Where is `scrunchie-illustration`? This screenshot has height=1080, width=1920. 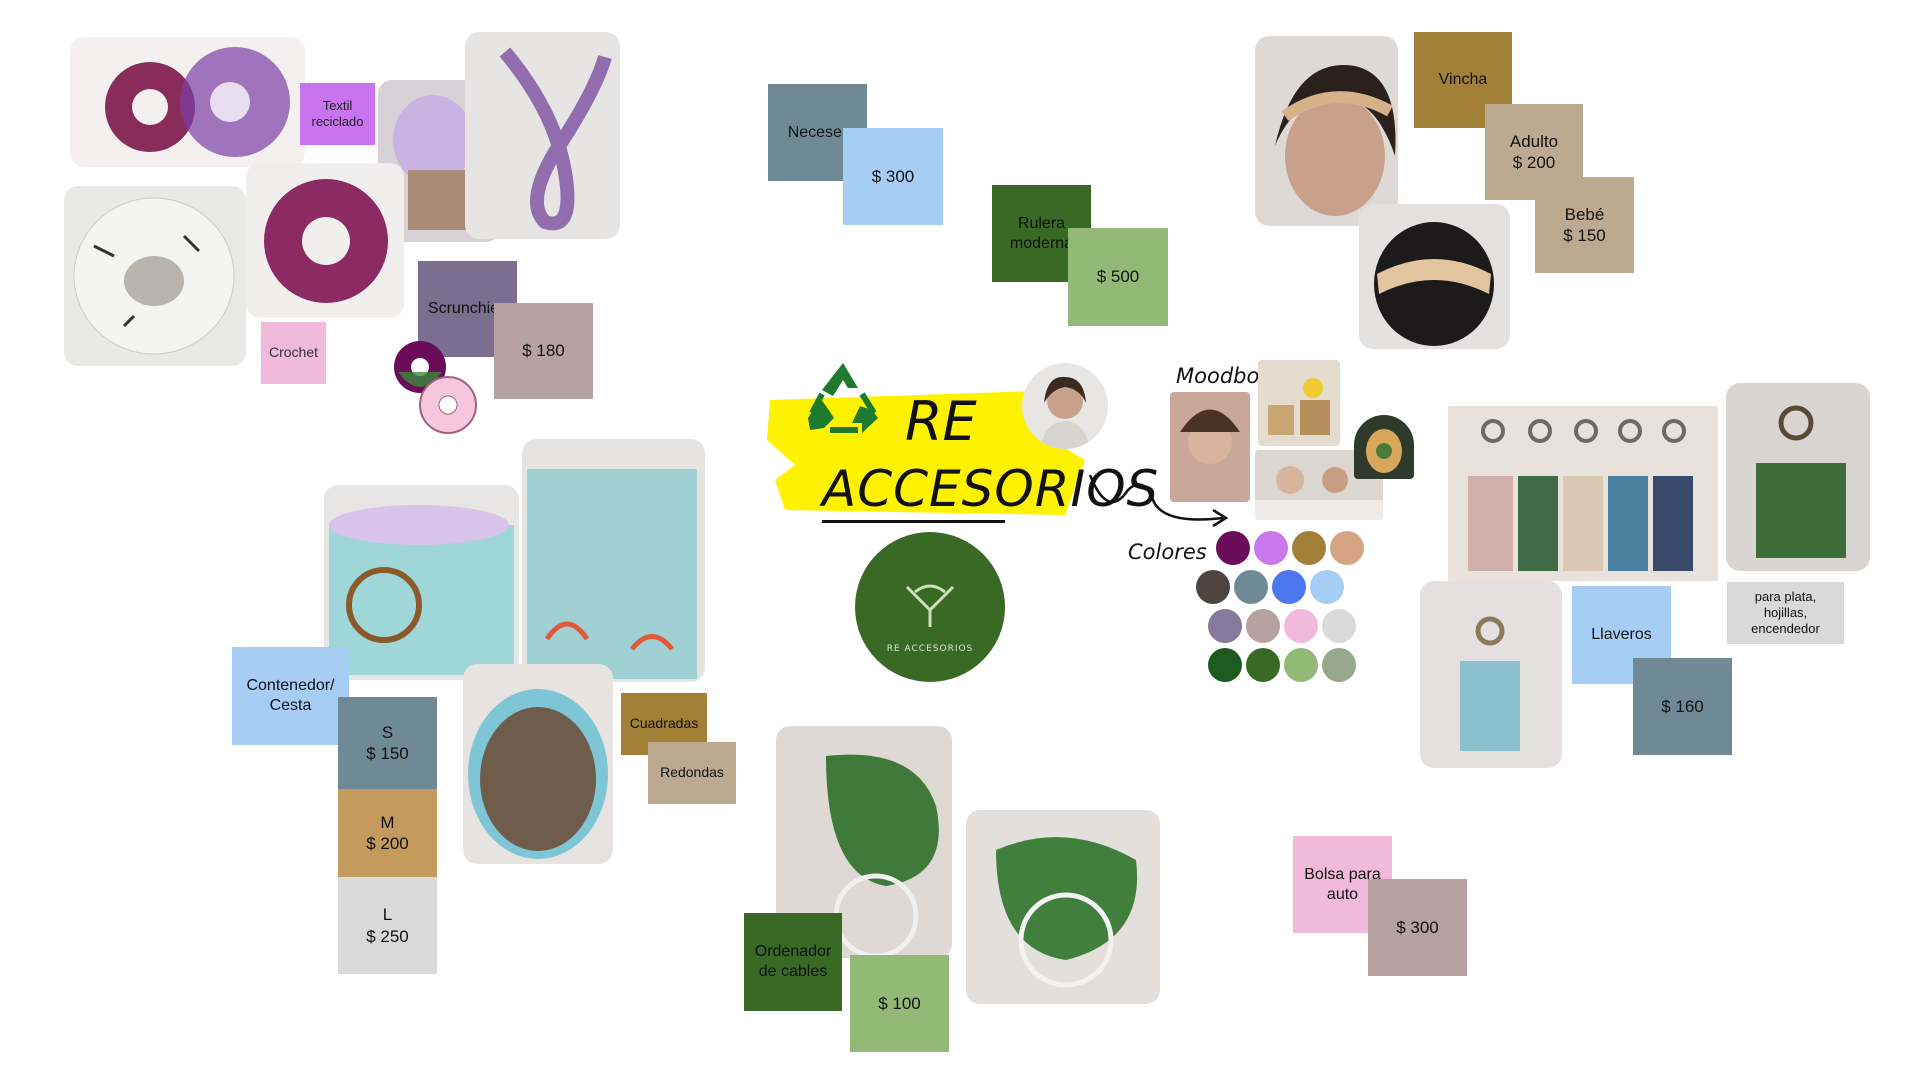 scrunchie-illustration is located at coordinates (438, 387).